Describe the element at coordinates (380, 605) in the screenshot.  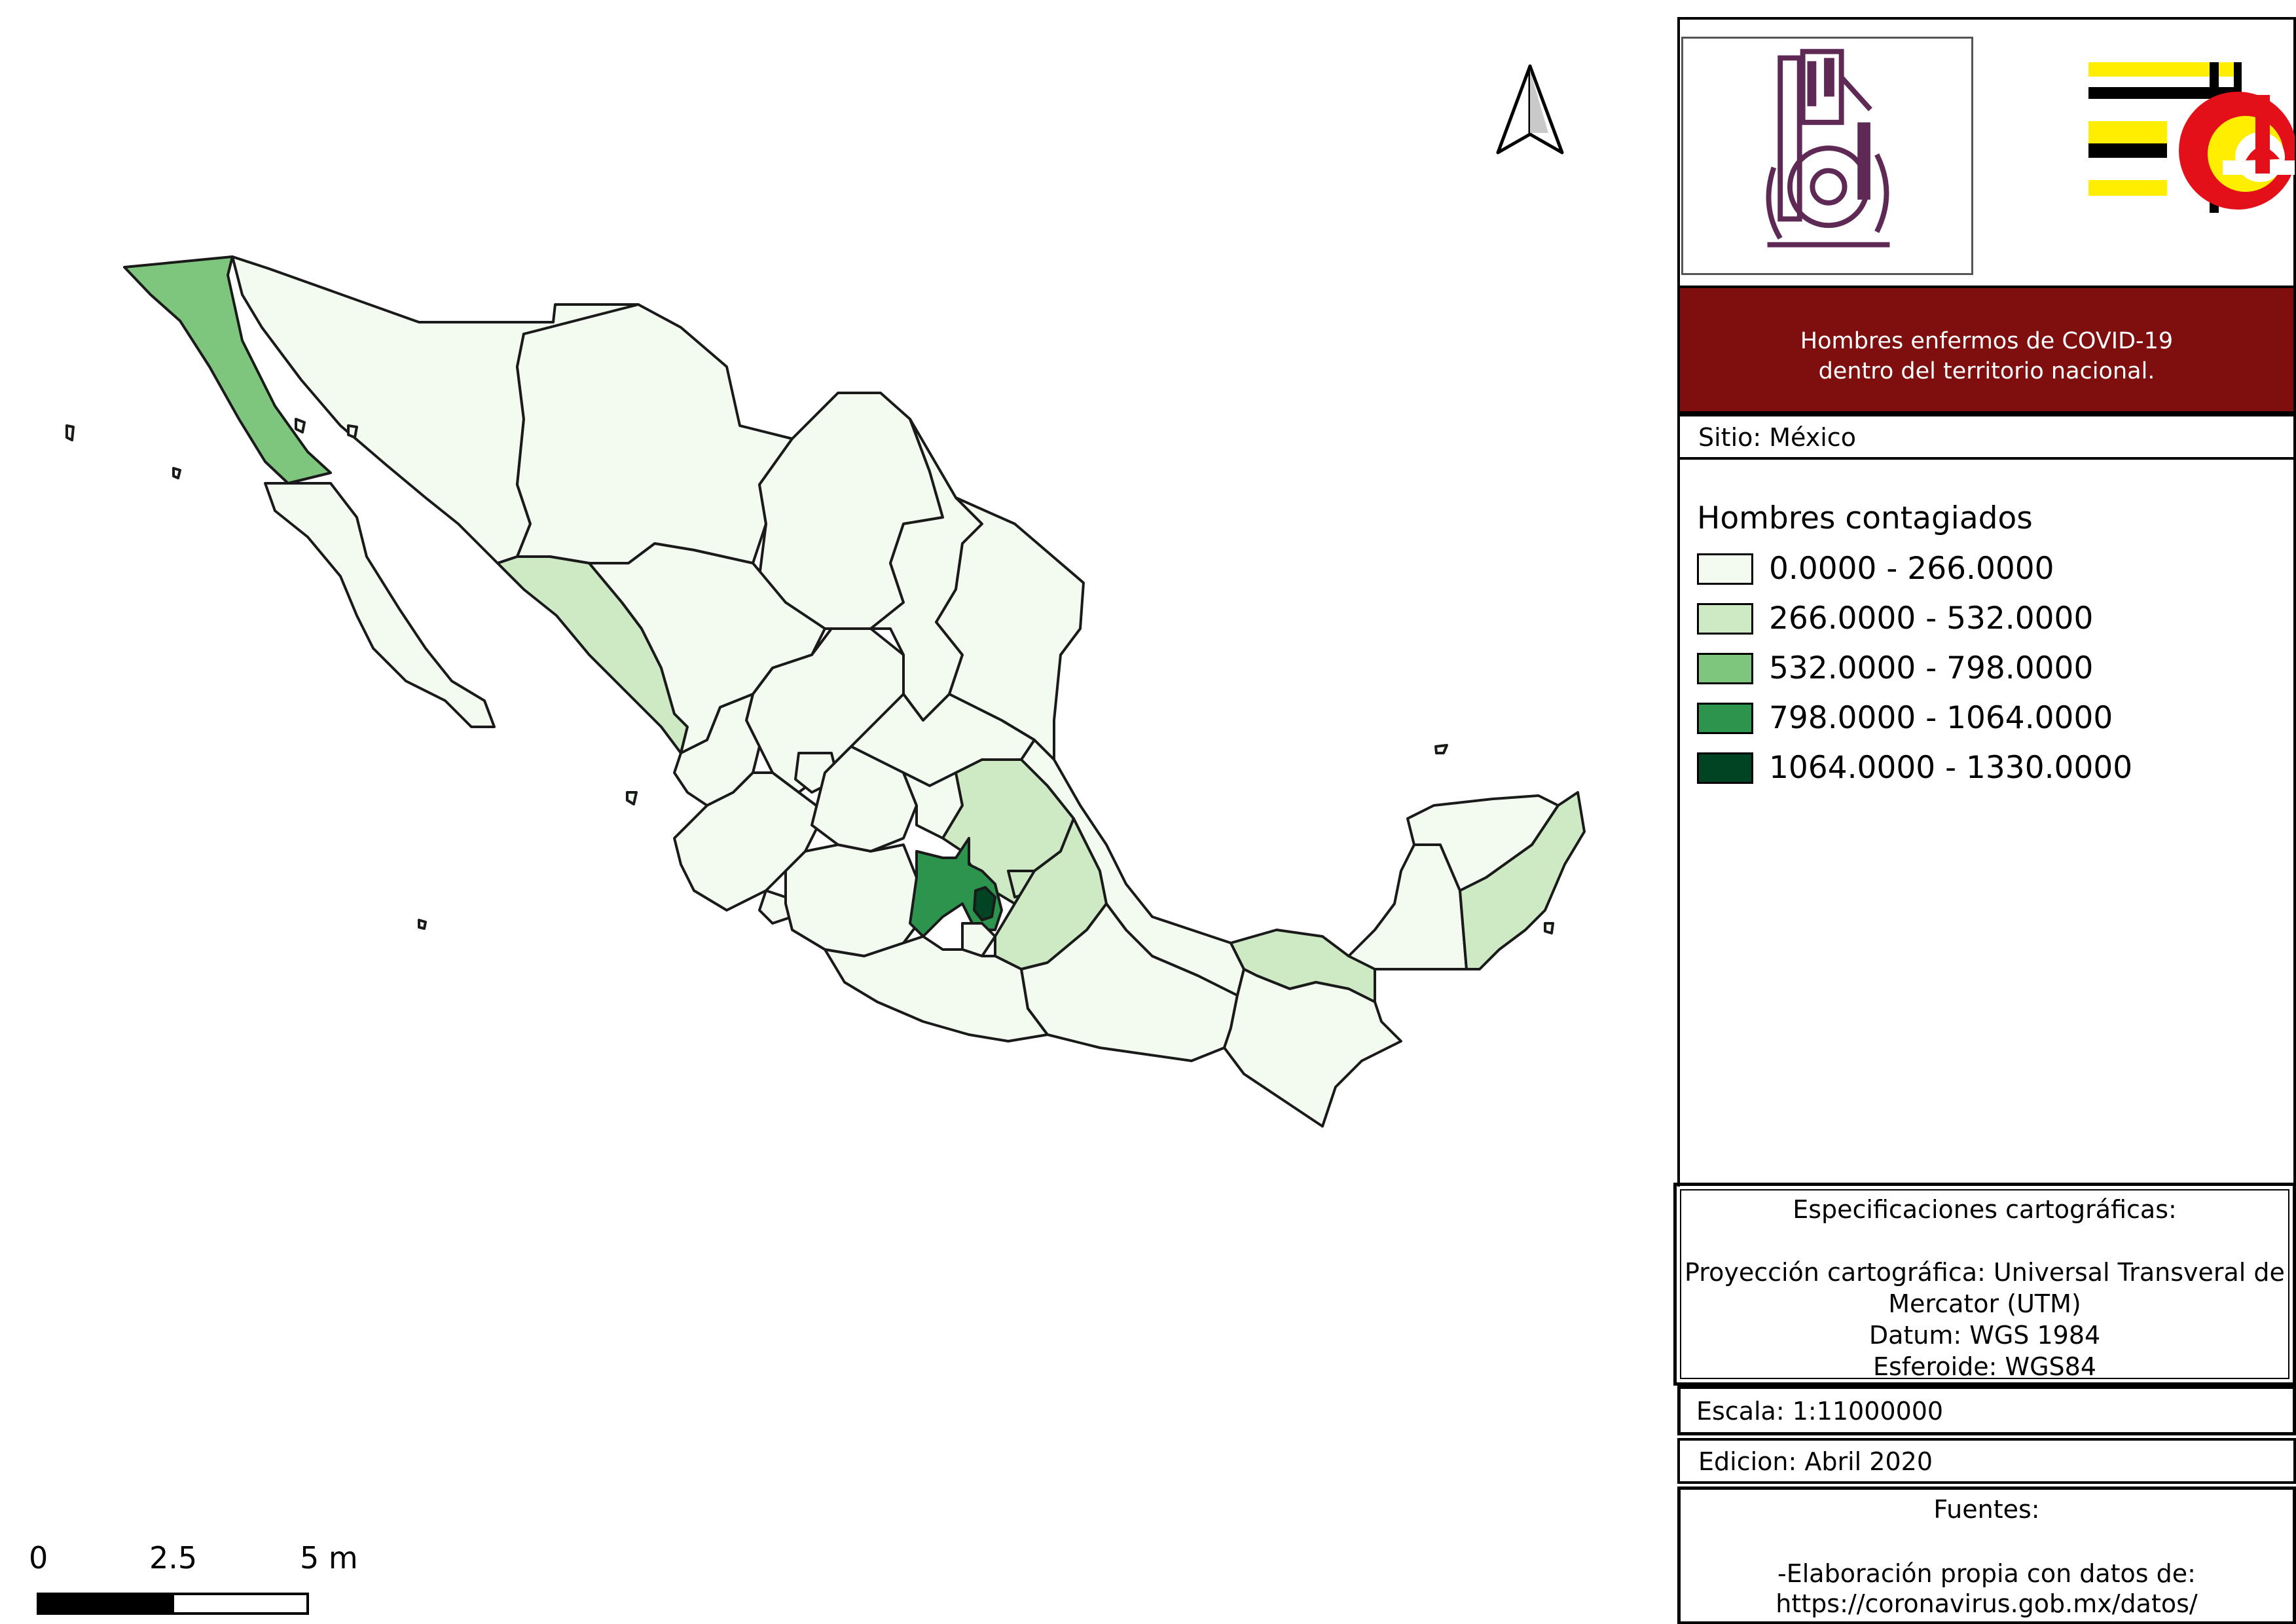
I see `state-baja-california-sur` at that location.